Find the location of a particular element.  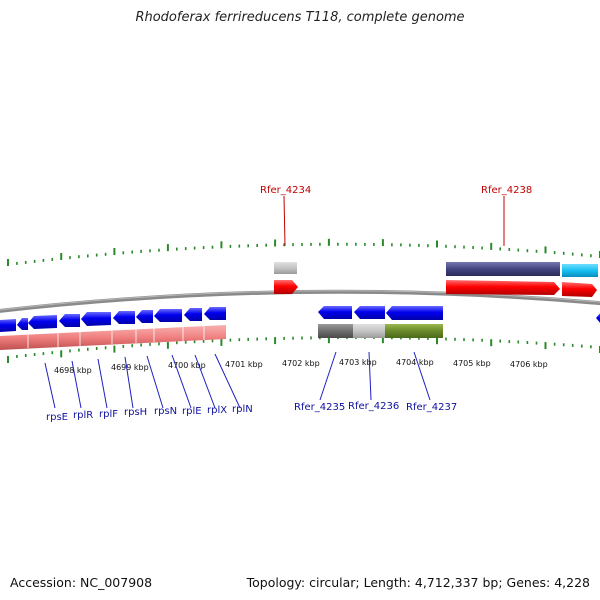

kbp-label: 4699 kbp is located at coordinates (130, 367).